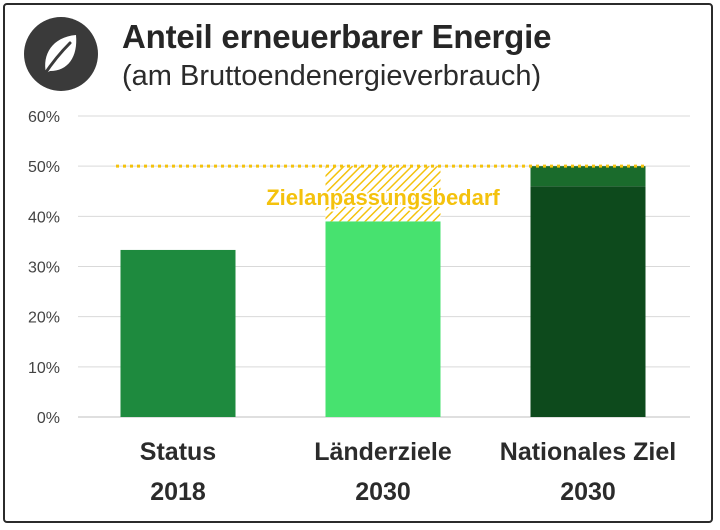  I want to click on y-tick-label: 60%, so click(44, 117).